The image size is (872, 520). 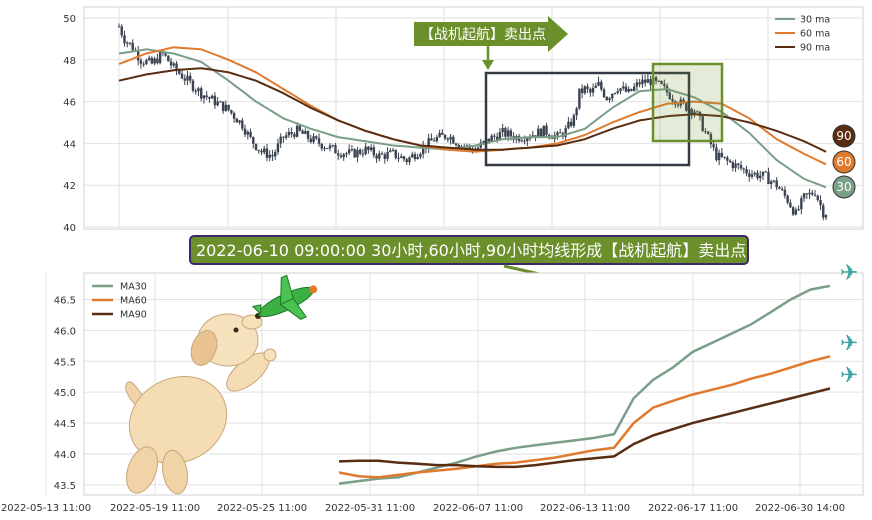 What do you see at coordinates (65, 362) in the screenshot?
I see `bottom-y-tick-label: 45.5` at bounding box center [65, 362].